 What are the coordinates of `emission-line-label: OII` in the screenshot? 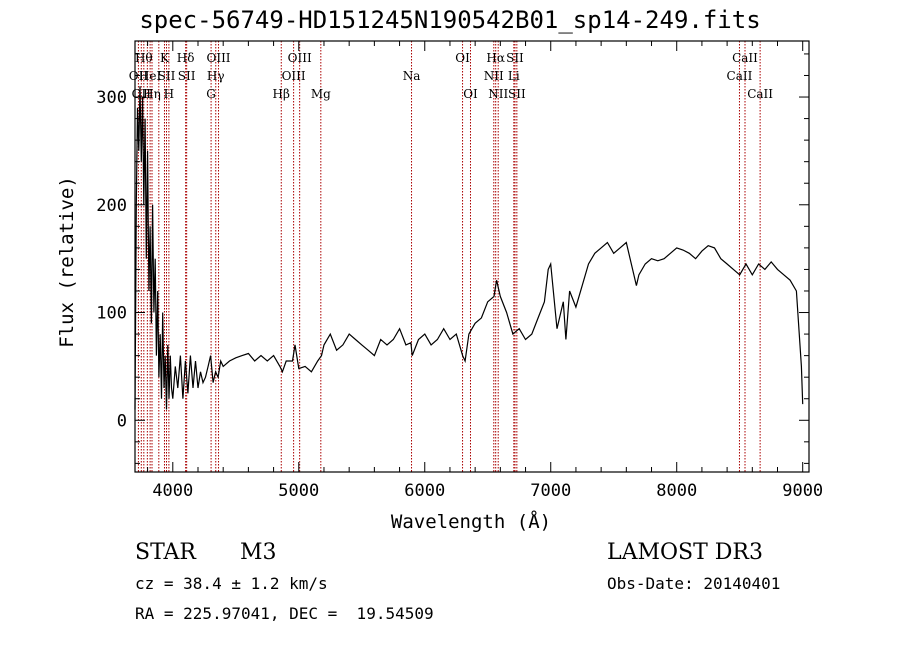 It's located at (139, 76).